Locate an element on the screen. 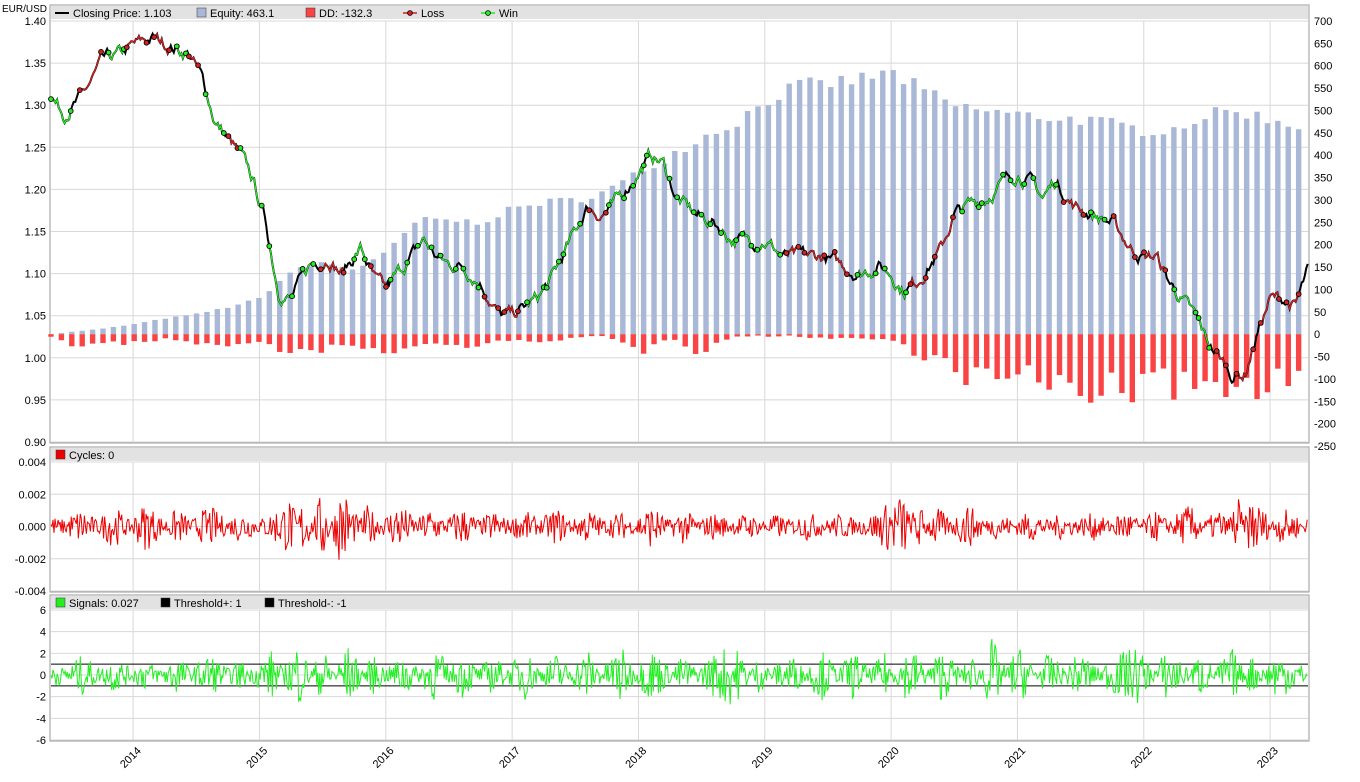 Image resolution: width=1360 pixels, height=782 pixels. equity-tick-label: 300 is located at coordinates (1323, 201).